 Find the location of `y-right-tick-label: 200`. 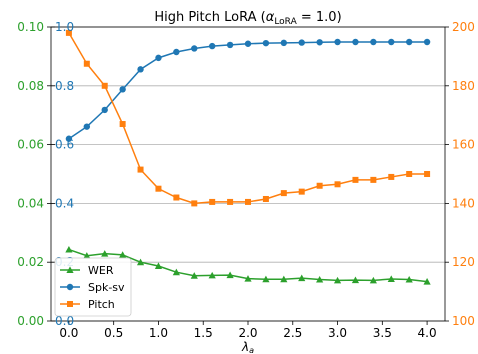

y-right-tick-label: 200 is located at coordinates (463, 27).